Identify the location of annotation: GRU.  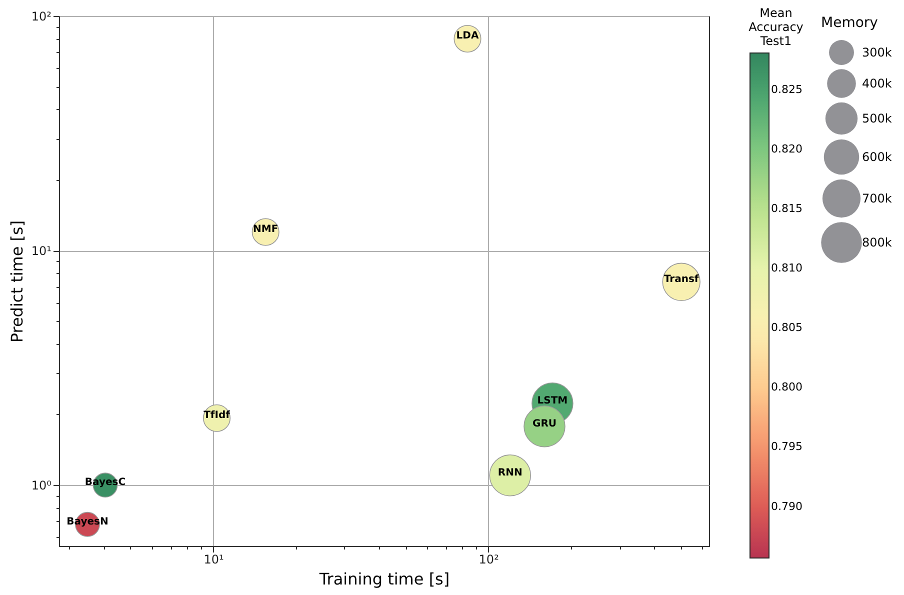
(544, 424).